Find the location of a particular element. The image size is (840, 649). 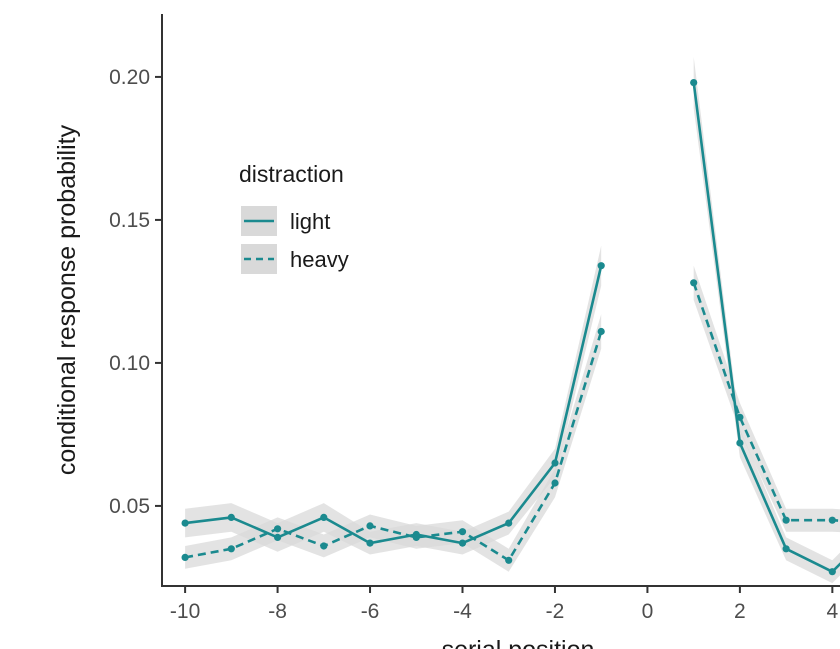

point-light--1 is located at coordinates (601, 266).